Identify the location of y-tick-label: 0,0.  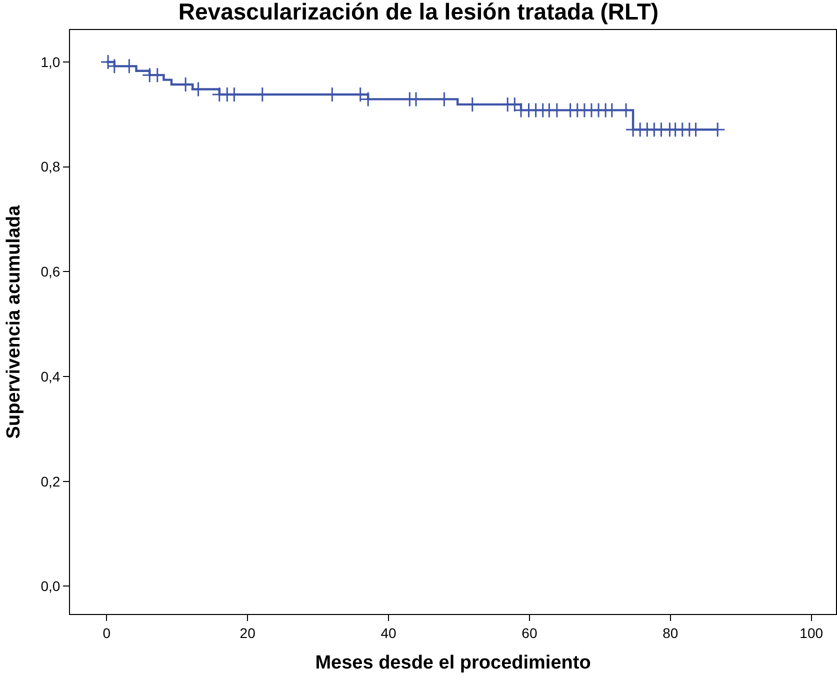
(50, 586).